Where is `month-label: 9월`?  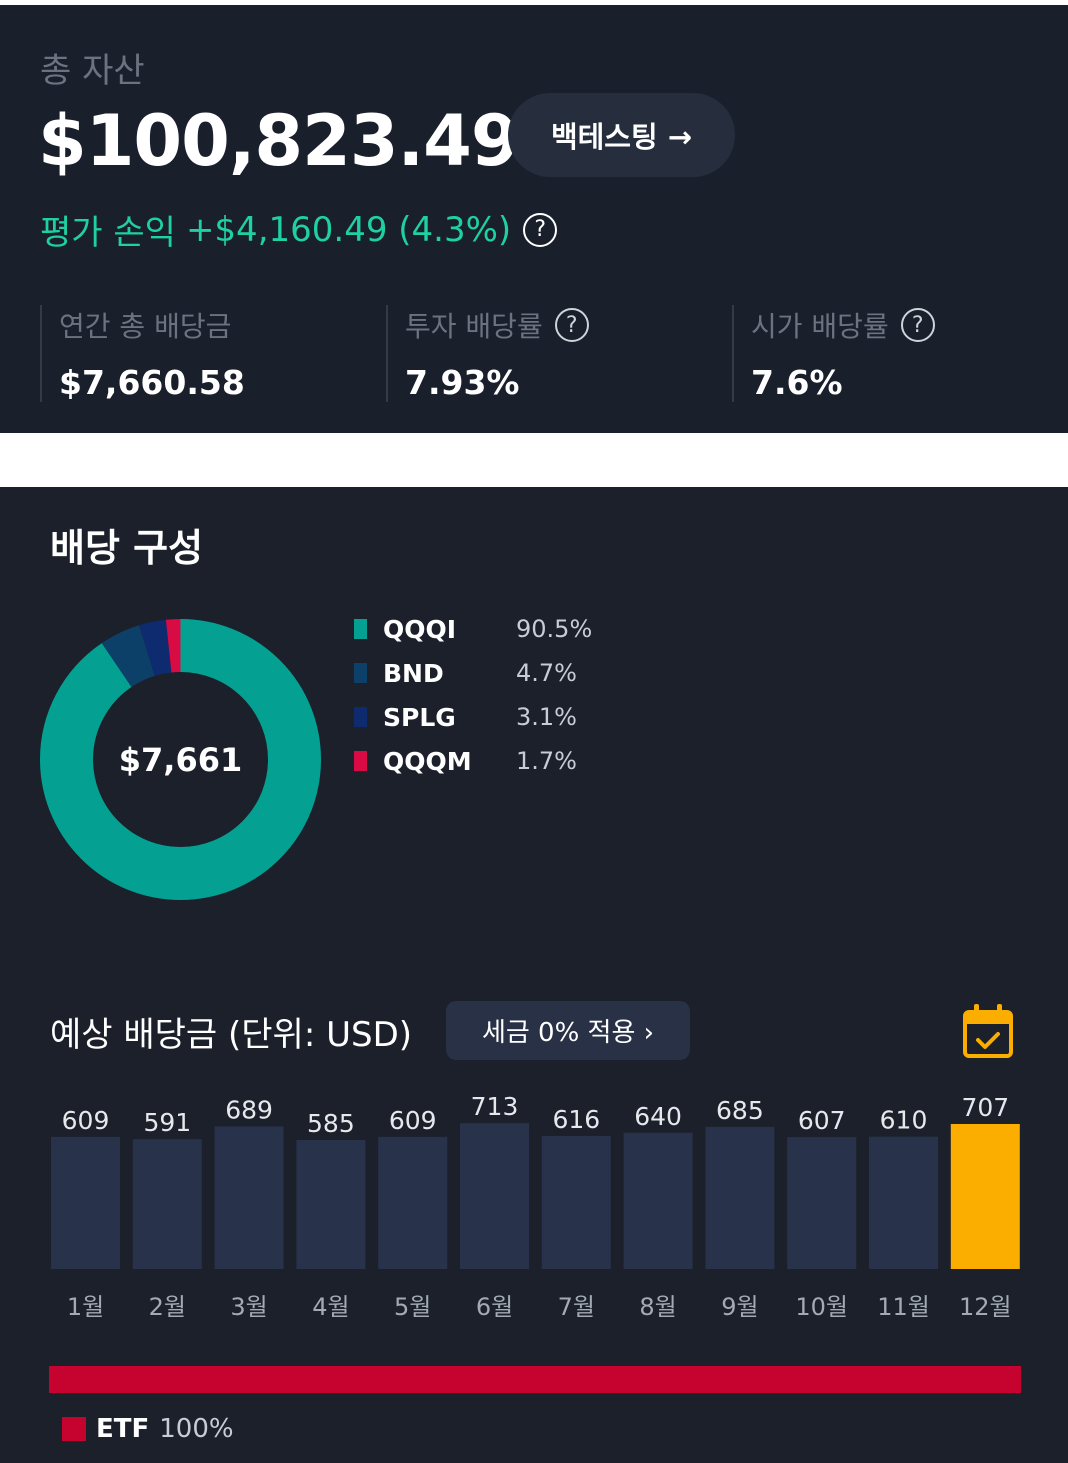
month-label: 9월 is located at coordinates (739, 1307).